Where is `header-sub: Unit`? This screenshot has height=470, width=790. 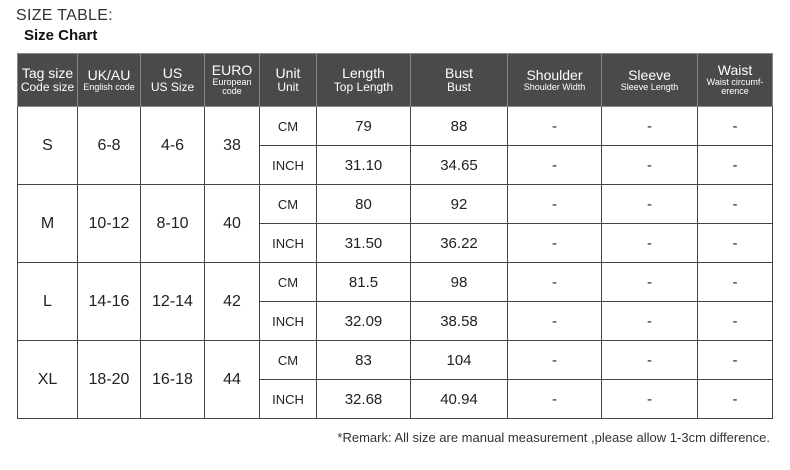
header-sub: Unit is located at coordinates (288, 87).